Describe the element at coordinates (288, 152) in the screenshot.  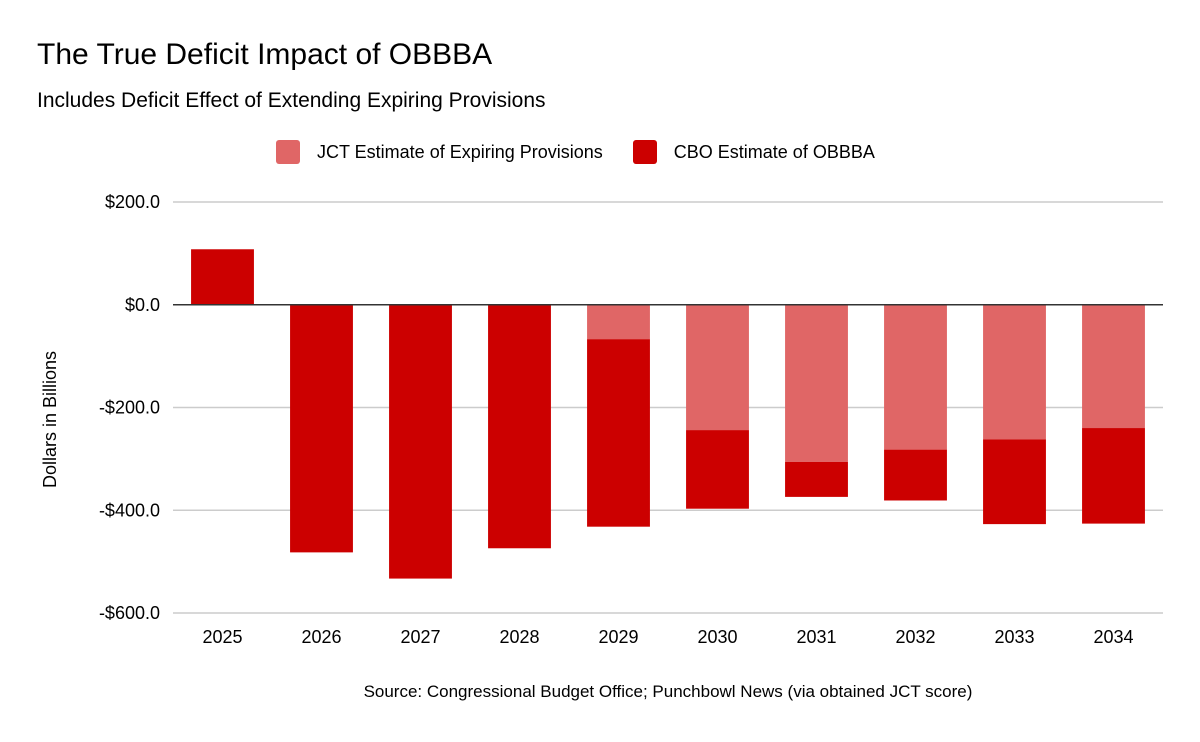
I see `legend-swatch-jct` at that location.